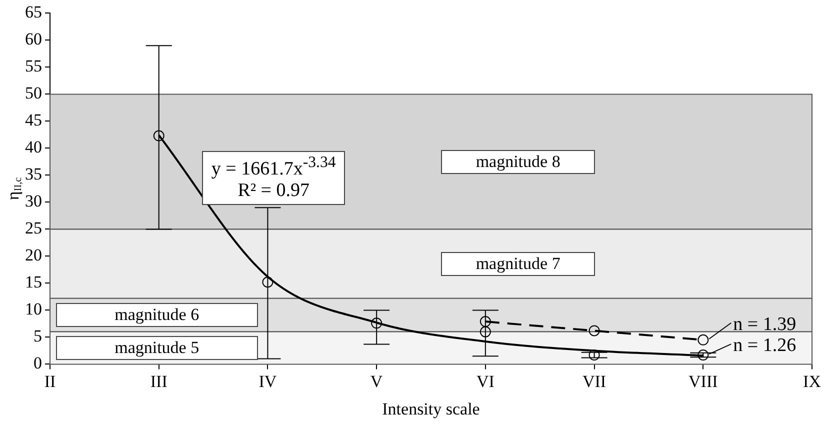 This screenshot has height=424, width=834. I want to click on y-tick-label: 0, so click(38, 363).